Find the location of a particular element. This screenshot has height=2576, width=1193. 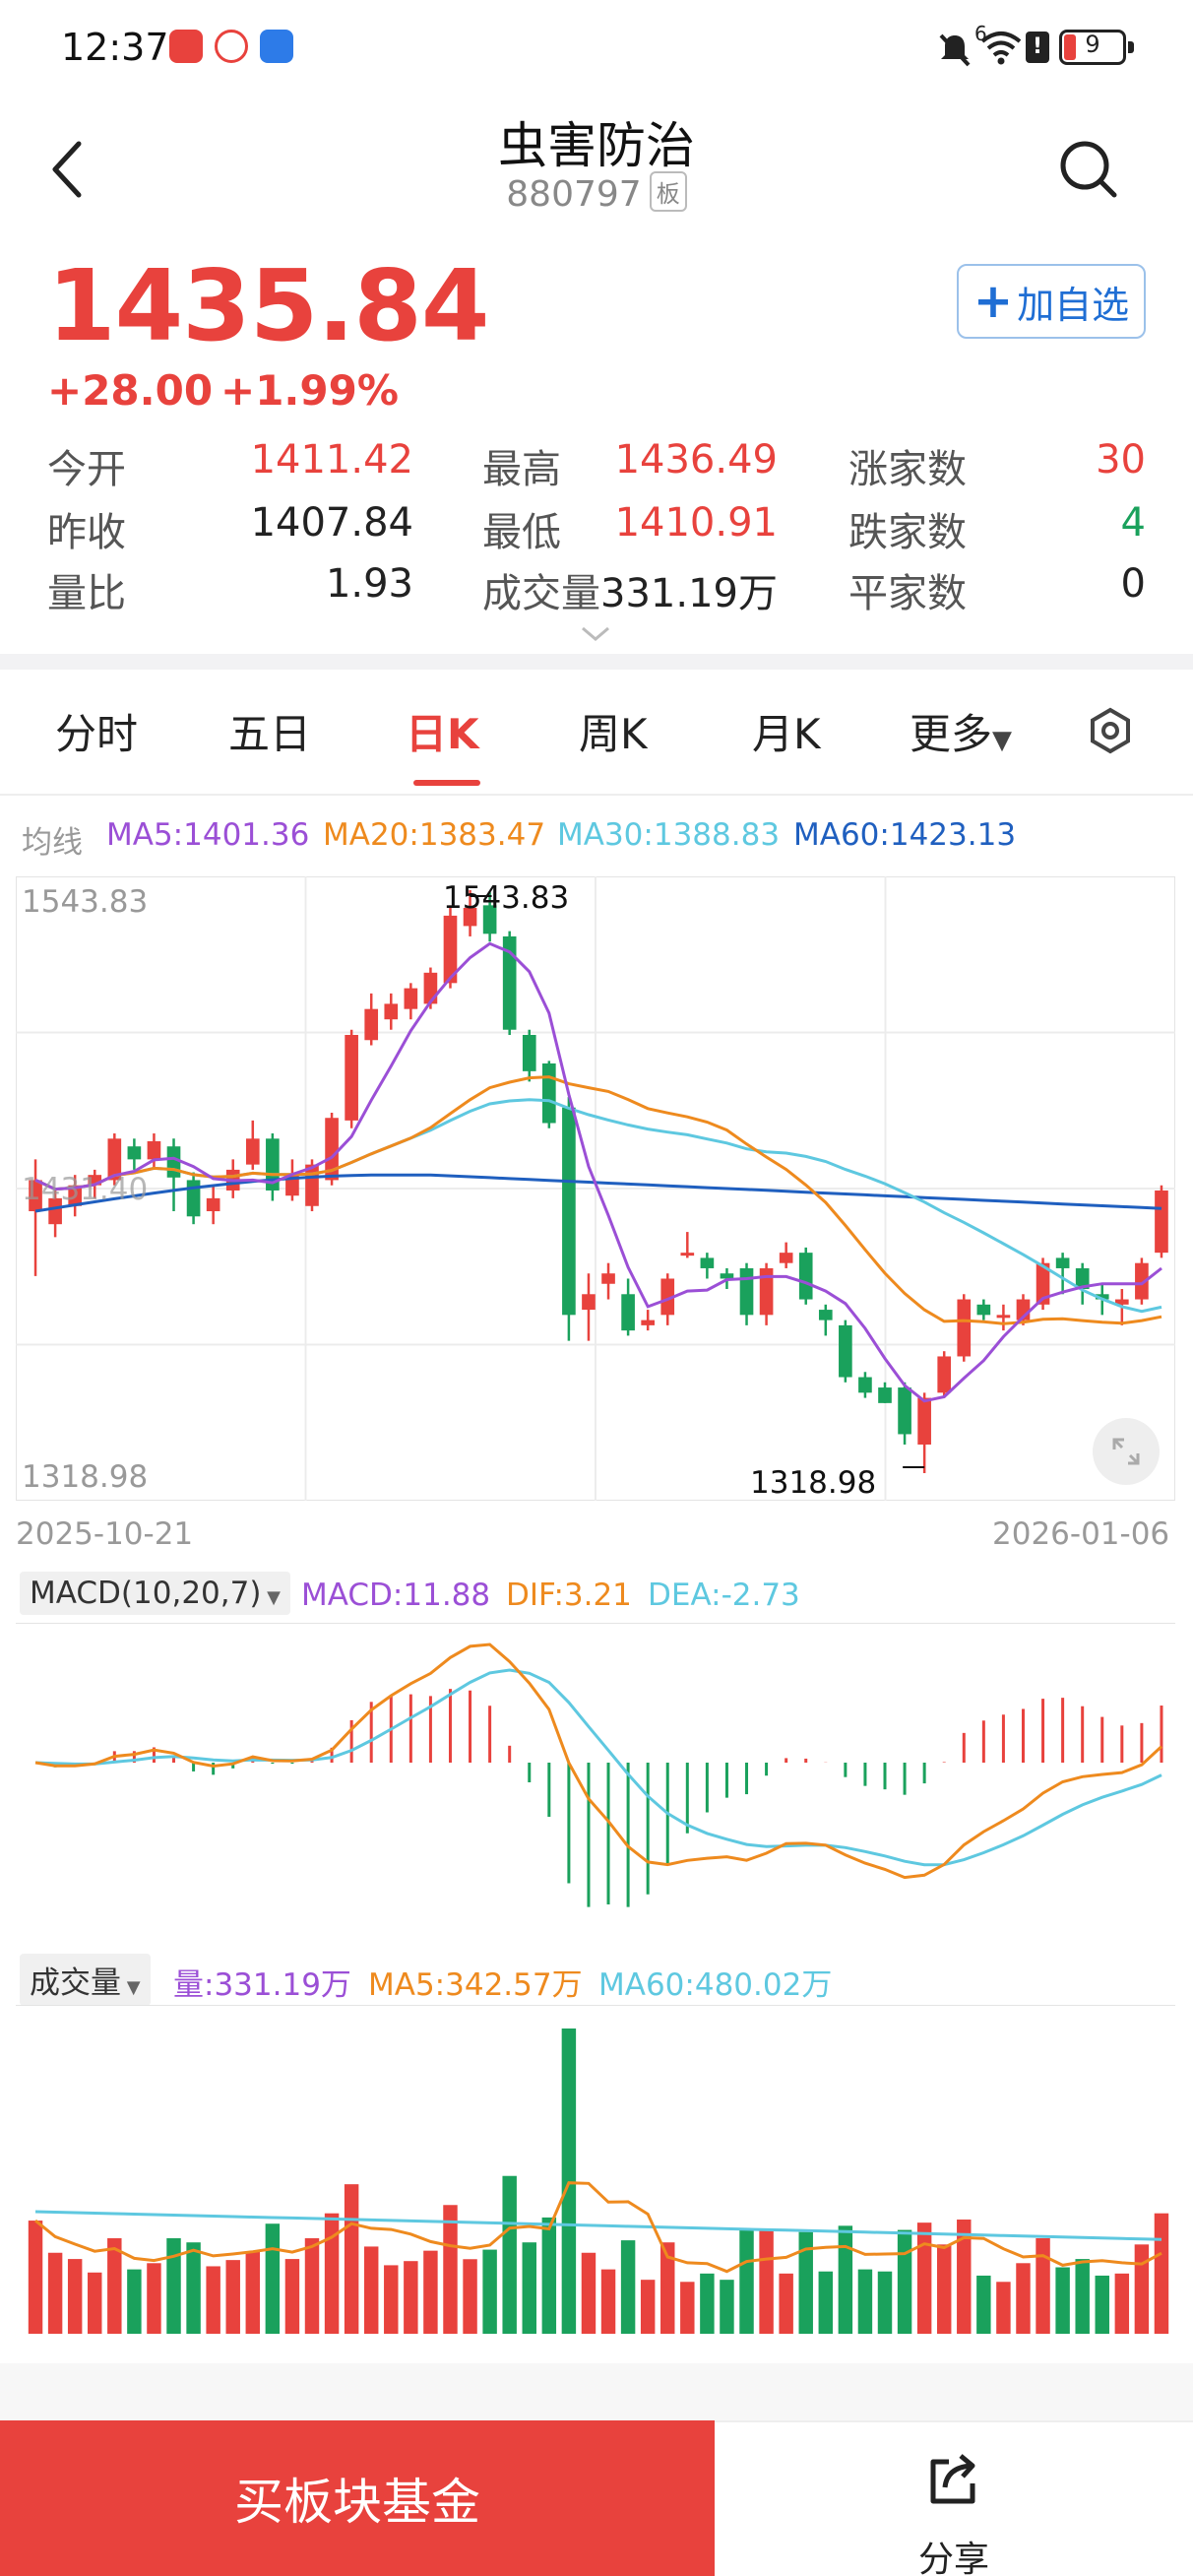

tab-weekly-k: 周K is located at coordinates (613, 734).